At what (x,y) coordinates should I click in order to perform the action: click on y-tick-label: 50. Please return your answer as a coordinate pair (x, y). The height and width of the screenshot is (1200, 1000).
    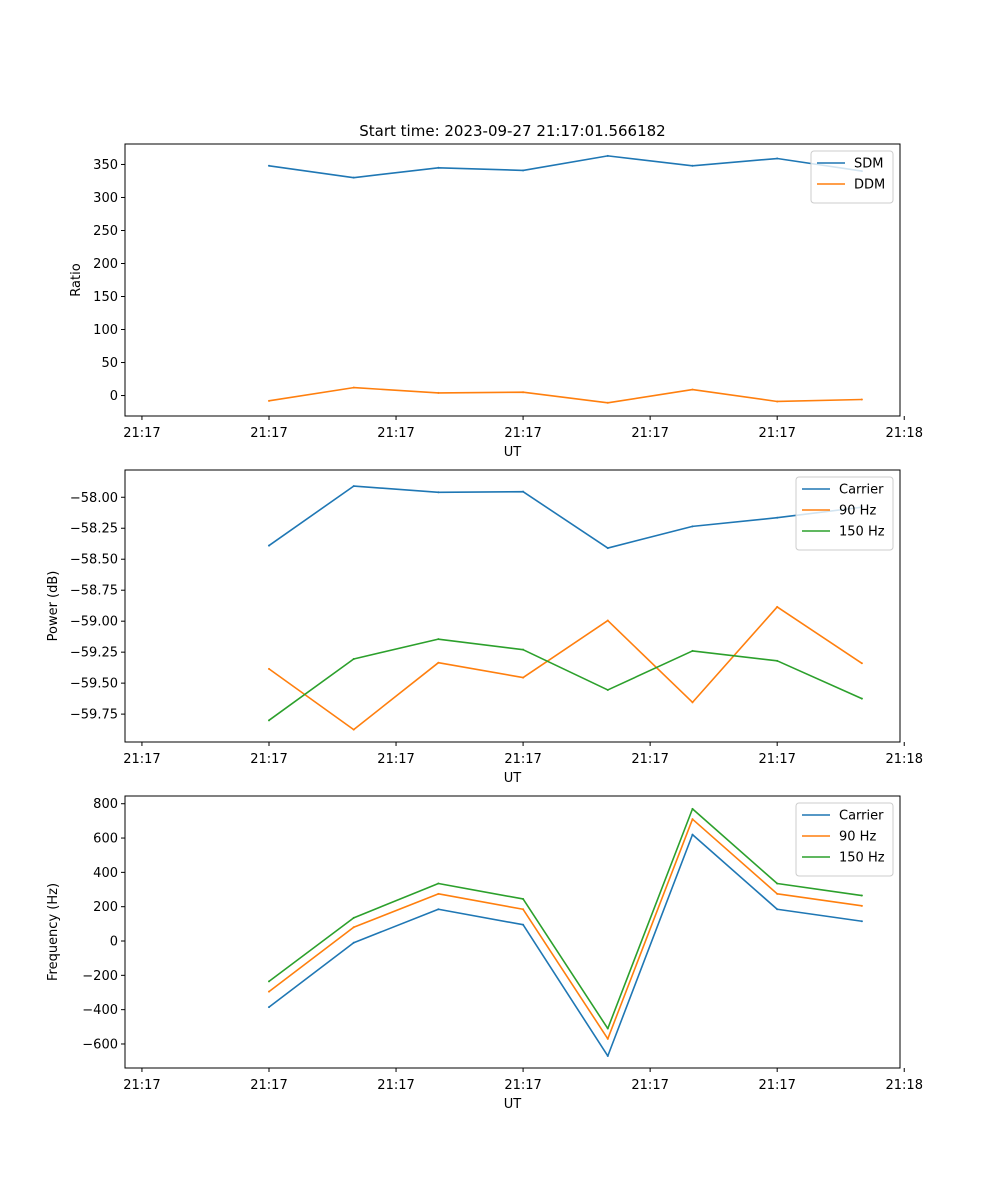
    Looking at the image, I should click on (109, 363).